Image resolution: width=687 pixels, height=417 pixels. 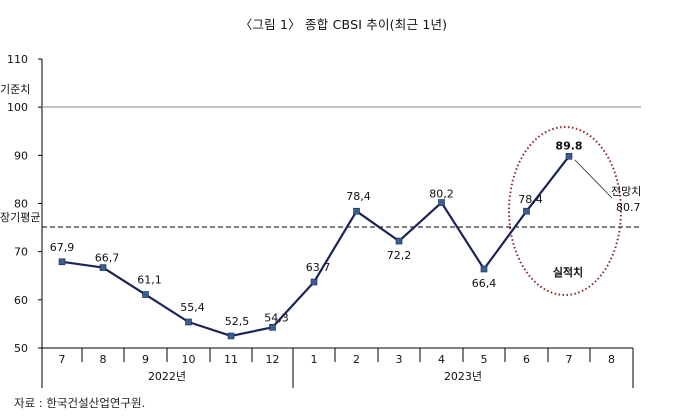 I want to click on y-tick-label: 50, so click(x=21, y=348).